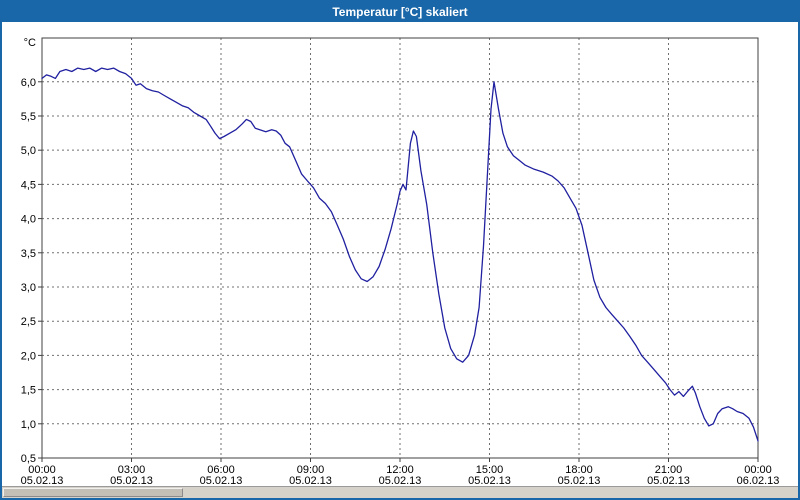 The height and width of the screenshot is (500, 800). I want to click on y-tick-label: 4,0, so click(28, 220).